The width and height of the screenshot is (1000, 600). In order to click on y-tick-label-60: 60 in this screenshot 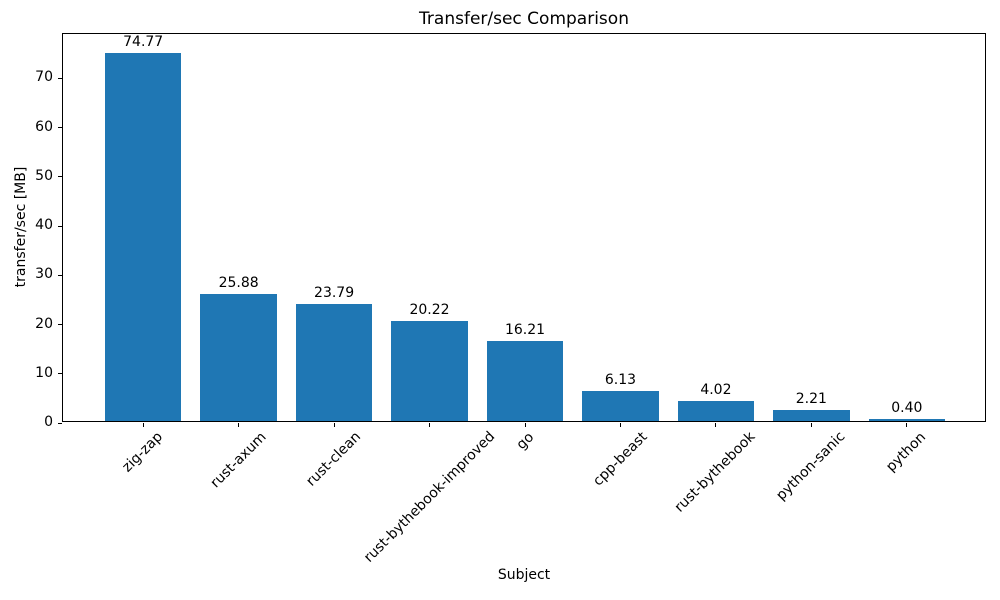, I will do `click(44, 126)`.